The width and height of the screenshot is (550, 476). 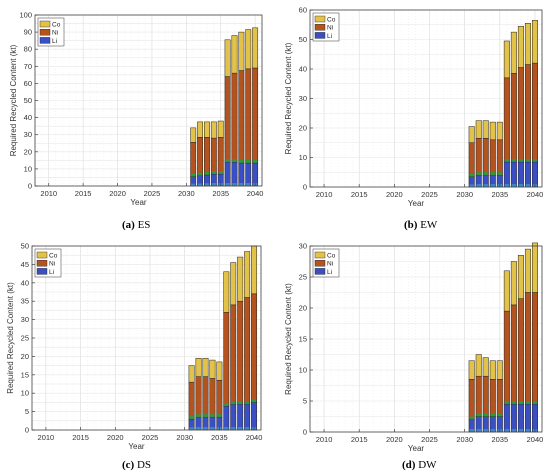 I want to click on bar-c-co-2033, so click(x=205, y=367).